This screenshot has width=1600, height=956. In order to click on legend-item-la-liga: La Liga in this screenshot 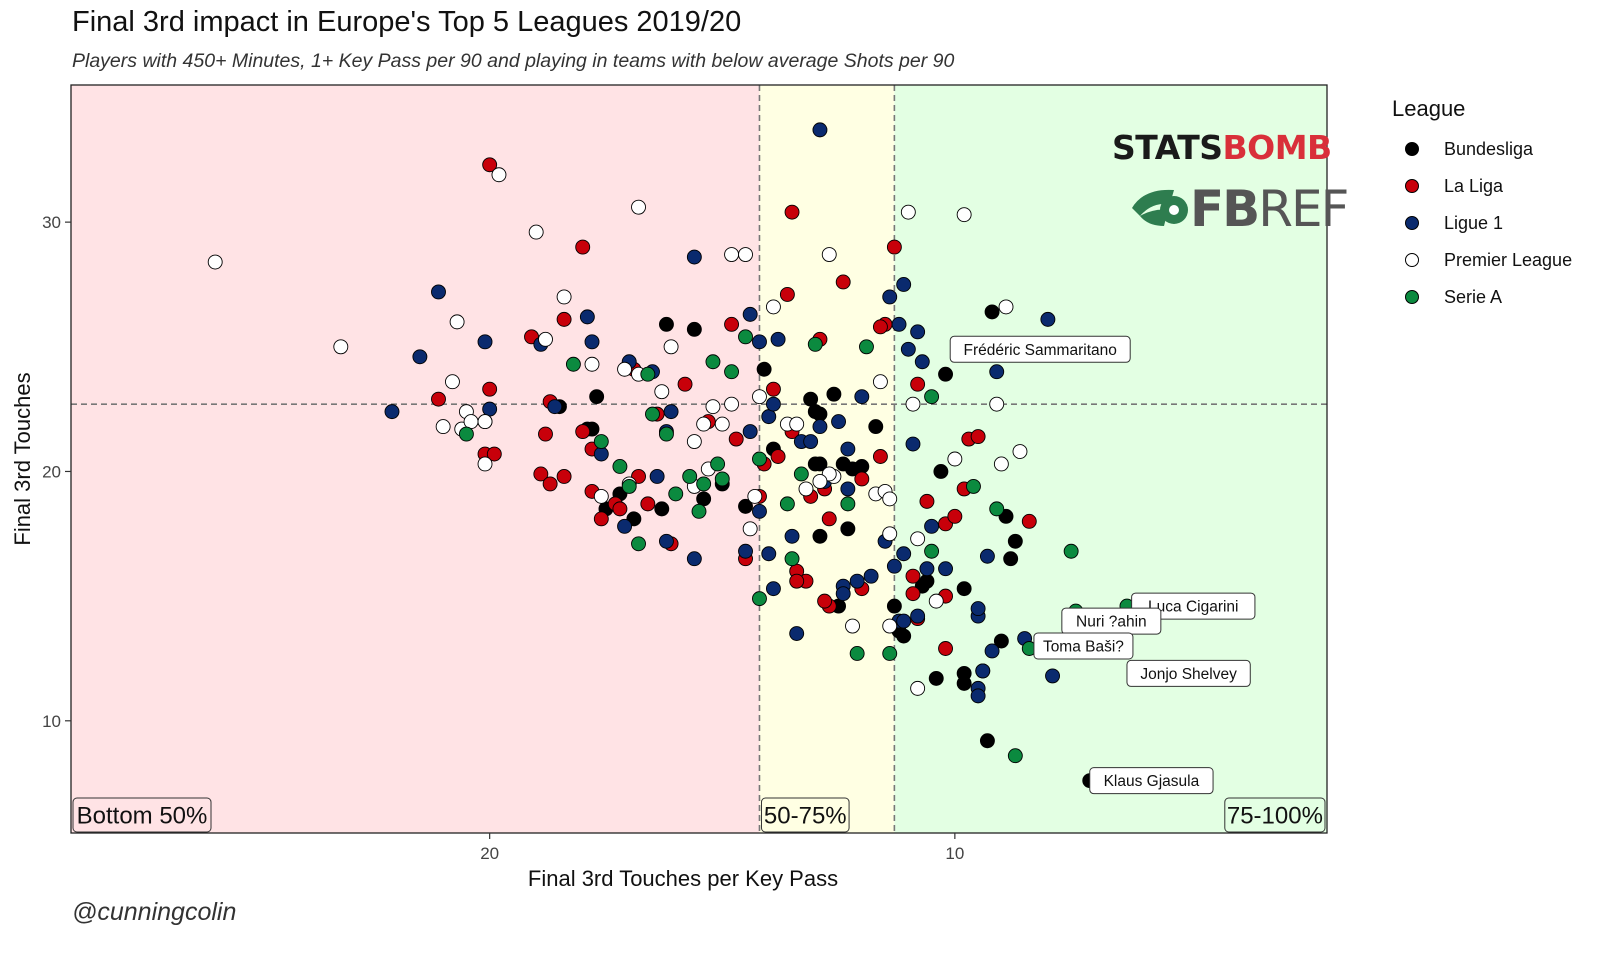, I will do `click(1454, 186)`.